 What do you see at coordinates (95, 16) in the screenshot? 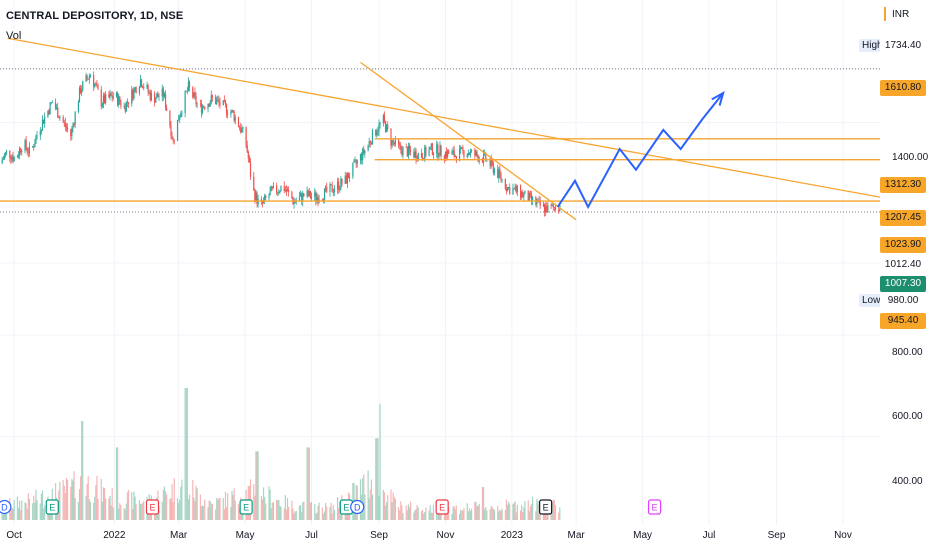
I see `symbol-title: CENTRAL DEPOSITORY, 1D, NSE` at bounding box center [95, 16].